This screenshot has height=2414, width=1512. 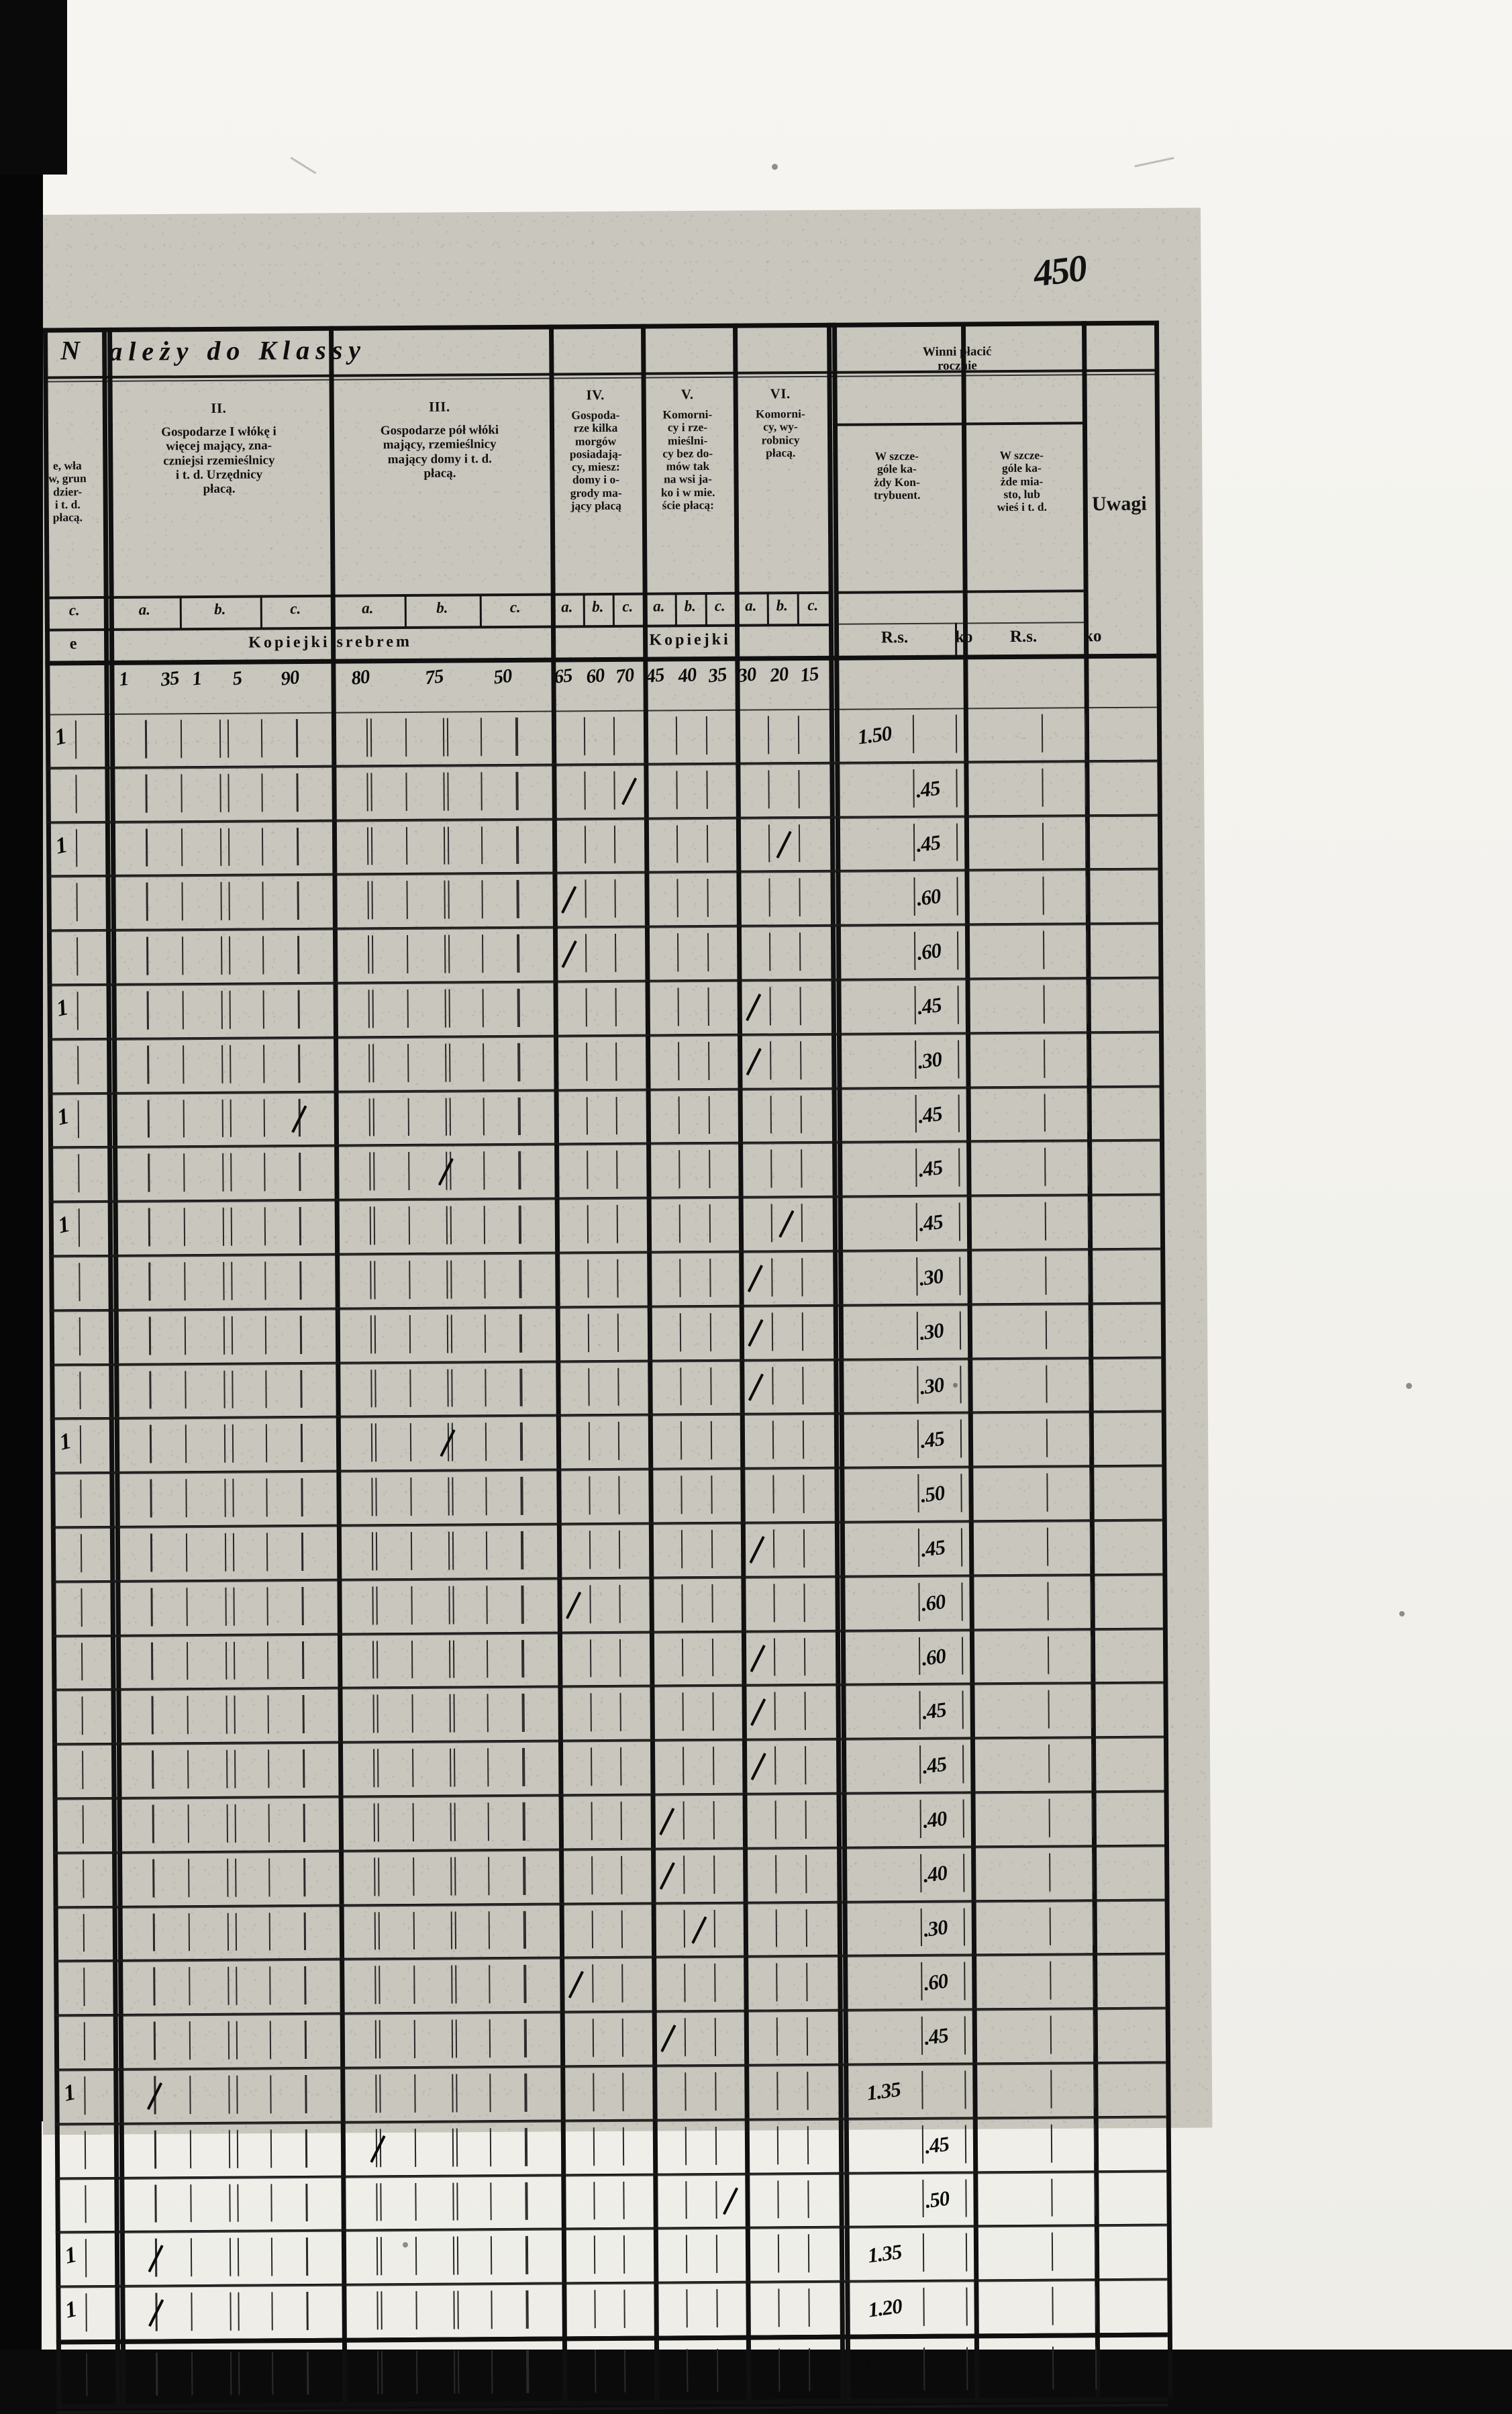 What do you see at coordinates (688, 504) in the screenshot?
I see `header-line: ście płacą:` at bounding box center [688, 504].